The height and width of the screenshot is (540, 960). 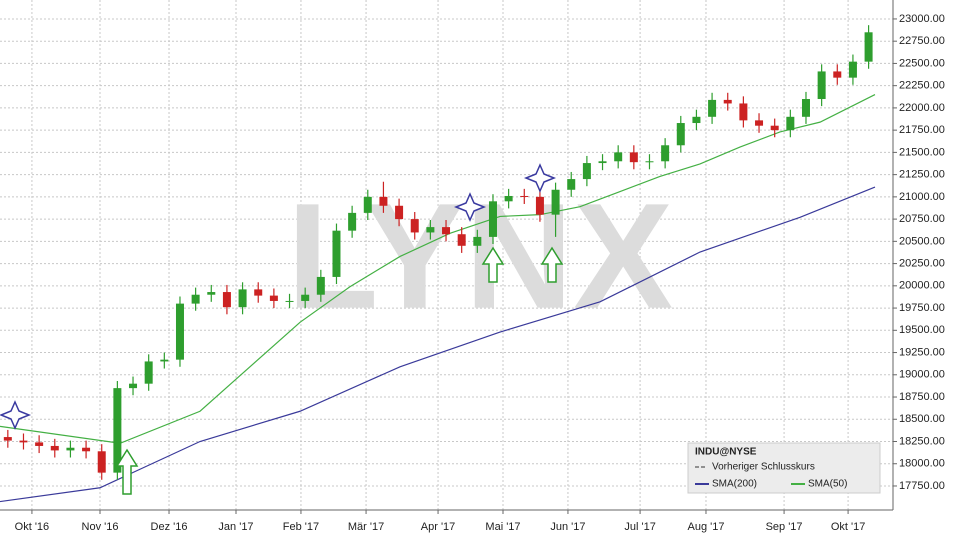 I want to click on y-tick-label: 19750.00, so click(x=922, y=308).